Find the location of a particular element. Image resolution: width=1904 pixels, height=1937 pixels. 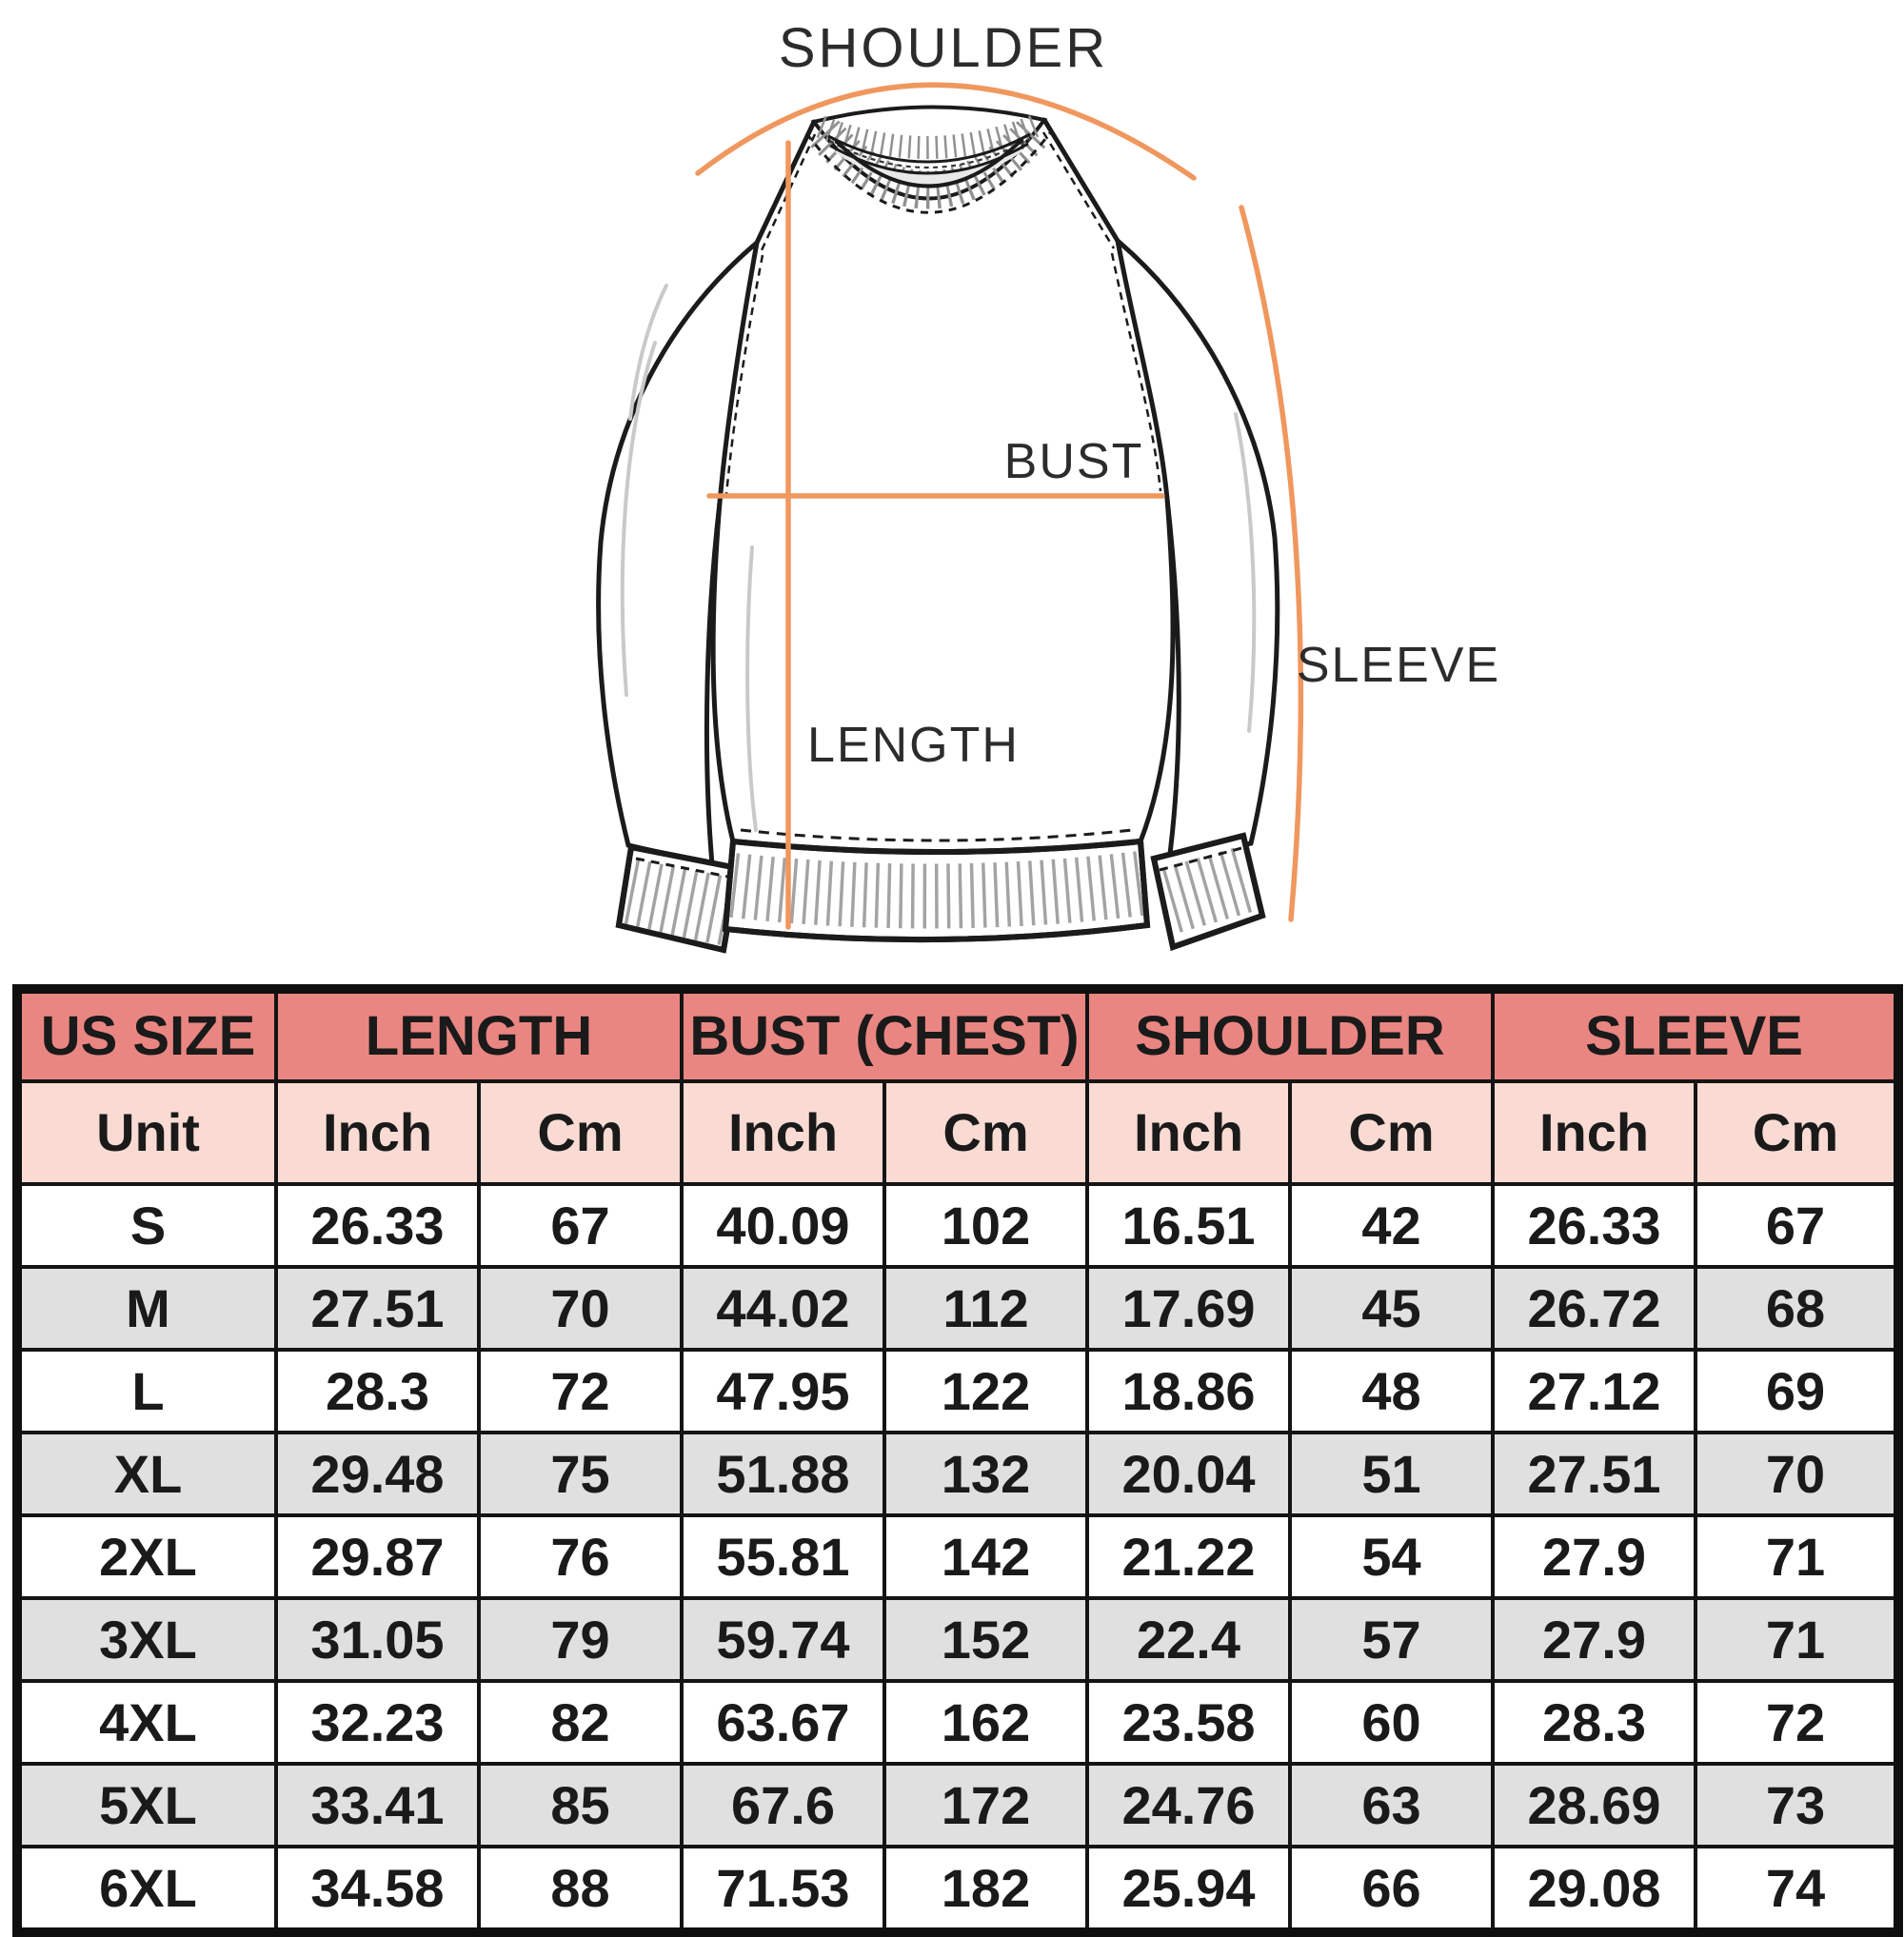

measurement-cell: 25.94 is located at coordinates (1189, 1889).